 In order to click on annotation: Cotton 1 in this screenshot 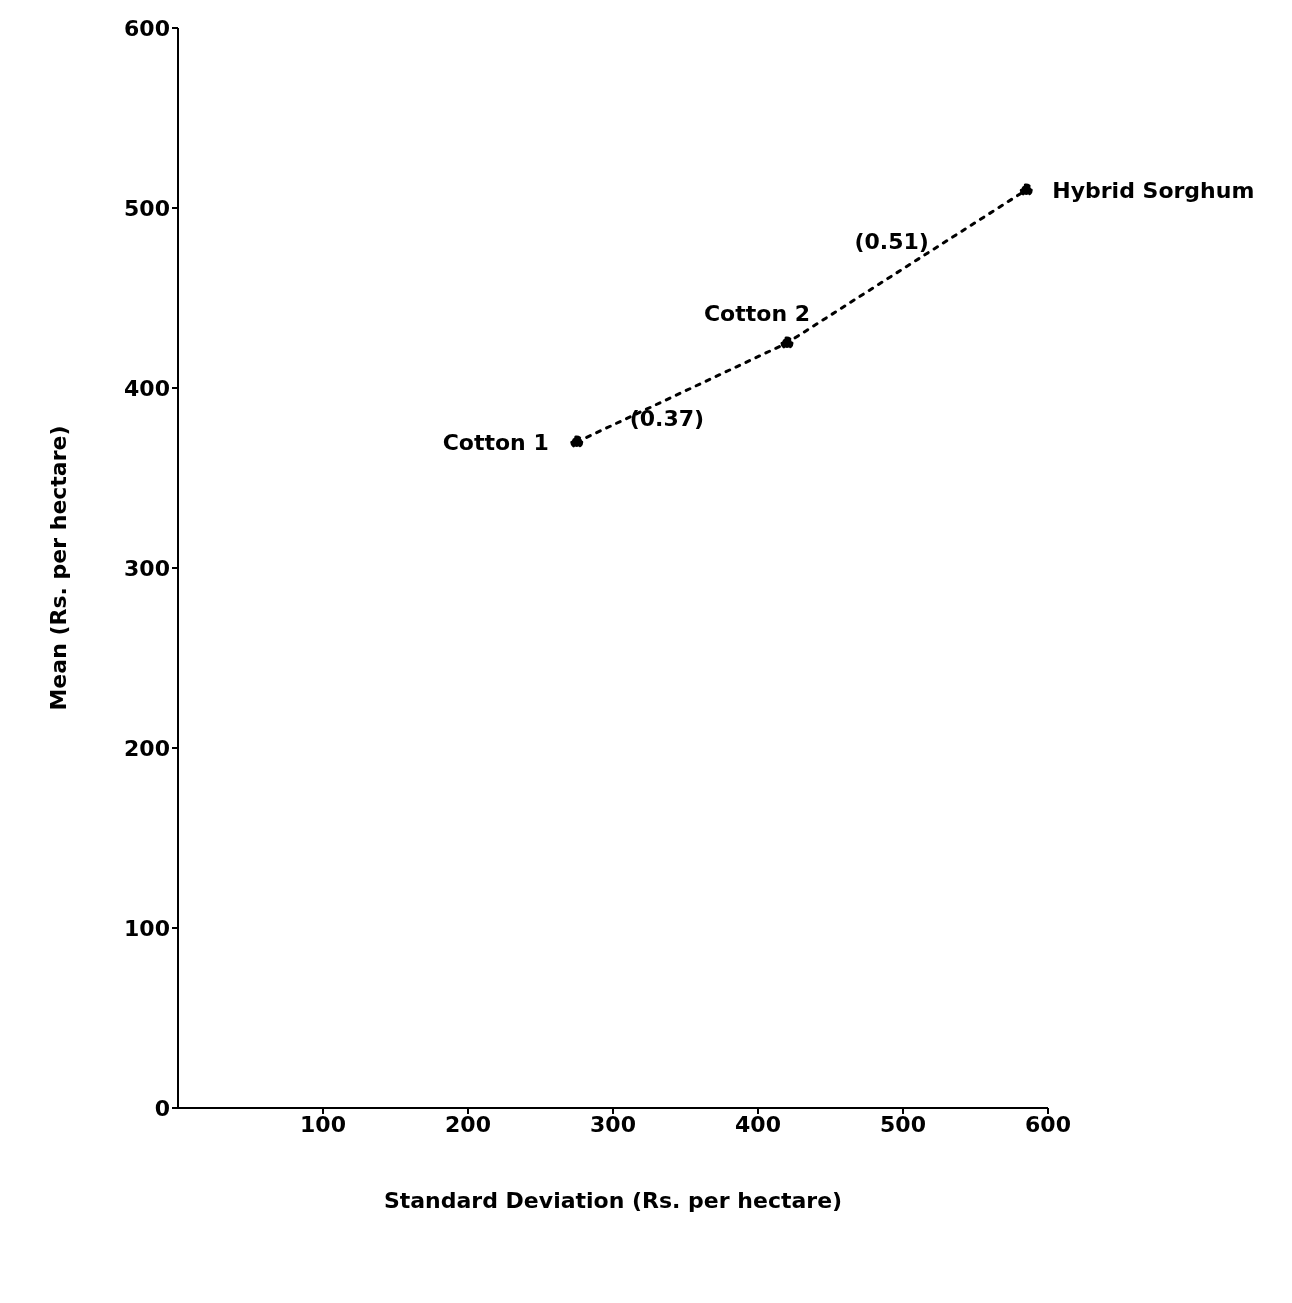, I will do `click(495, 442)`.